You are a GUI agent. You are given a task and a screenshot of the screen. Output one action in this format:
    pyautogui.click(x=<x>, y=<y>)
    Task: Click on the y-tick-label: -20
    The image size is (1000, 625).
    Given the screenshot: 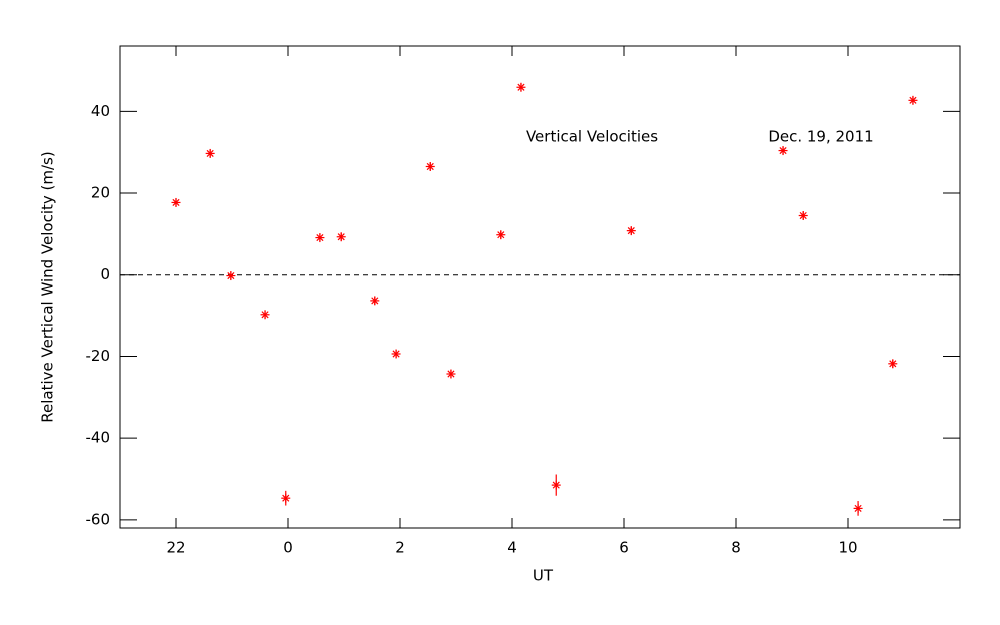 What is the action you would take?
    pyautogui.click(x=98, y=356)
    